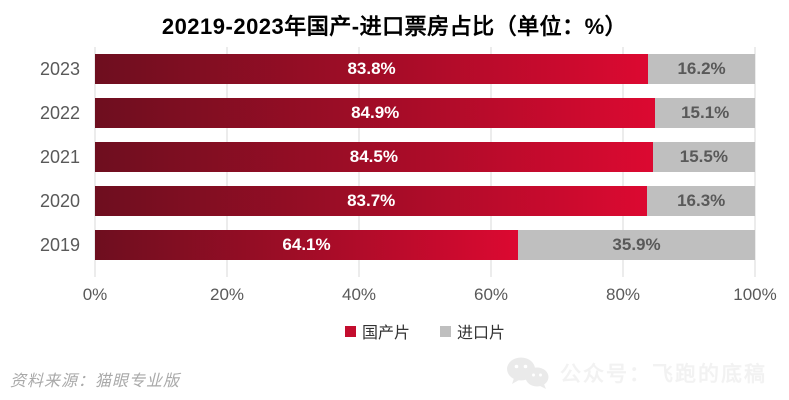  What do you see at coordinates (59, 68) in the screenshot?
I see `y-axis-label: 2023` at bounding box center [59, 68].